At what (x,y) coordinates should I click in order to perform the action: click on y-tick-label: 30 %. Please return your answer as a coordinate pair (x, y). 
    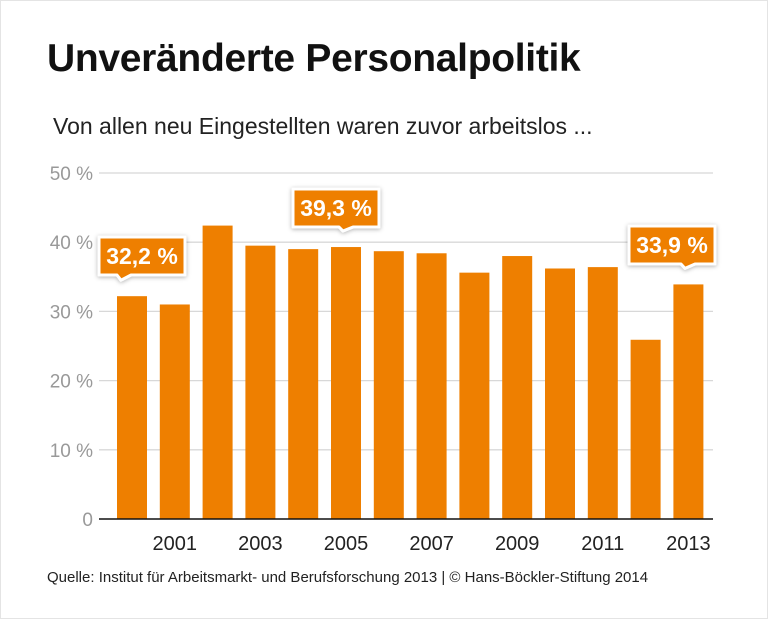
    Looking at the image, I should click on (71, 312).